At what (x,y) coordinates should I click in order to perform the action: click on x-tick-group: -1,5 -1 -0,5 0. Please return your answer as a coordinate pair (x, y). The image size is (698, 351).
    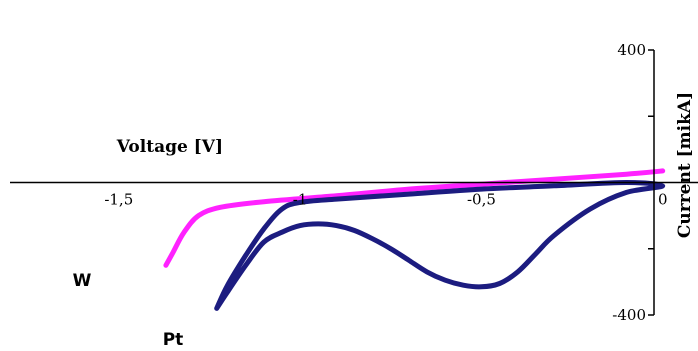
    Looking at the image, I should click on (385, 200).